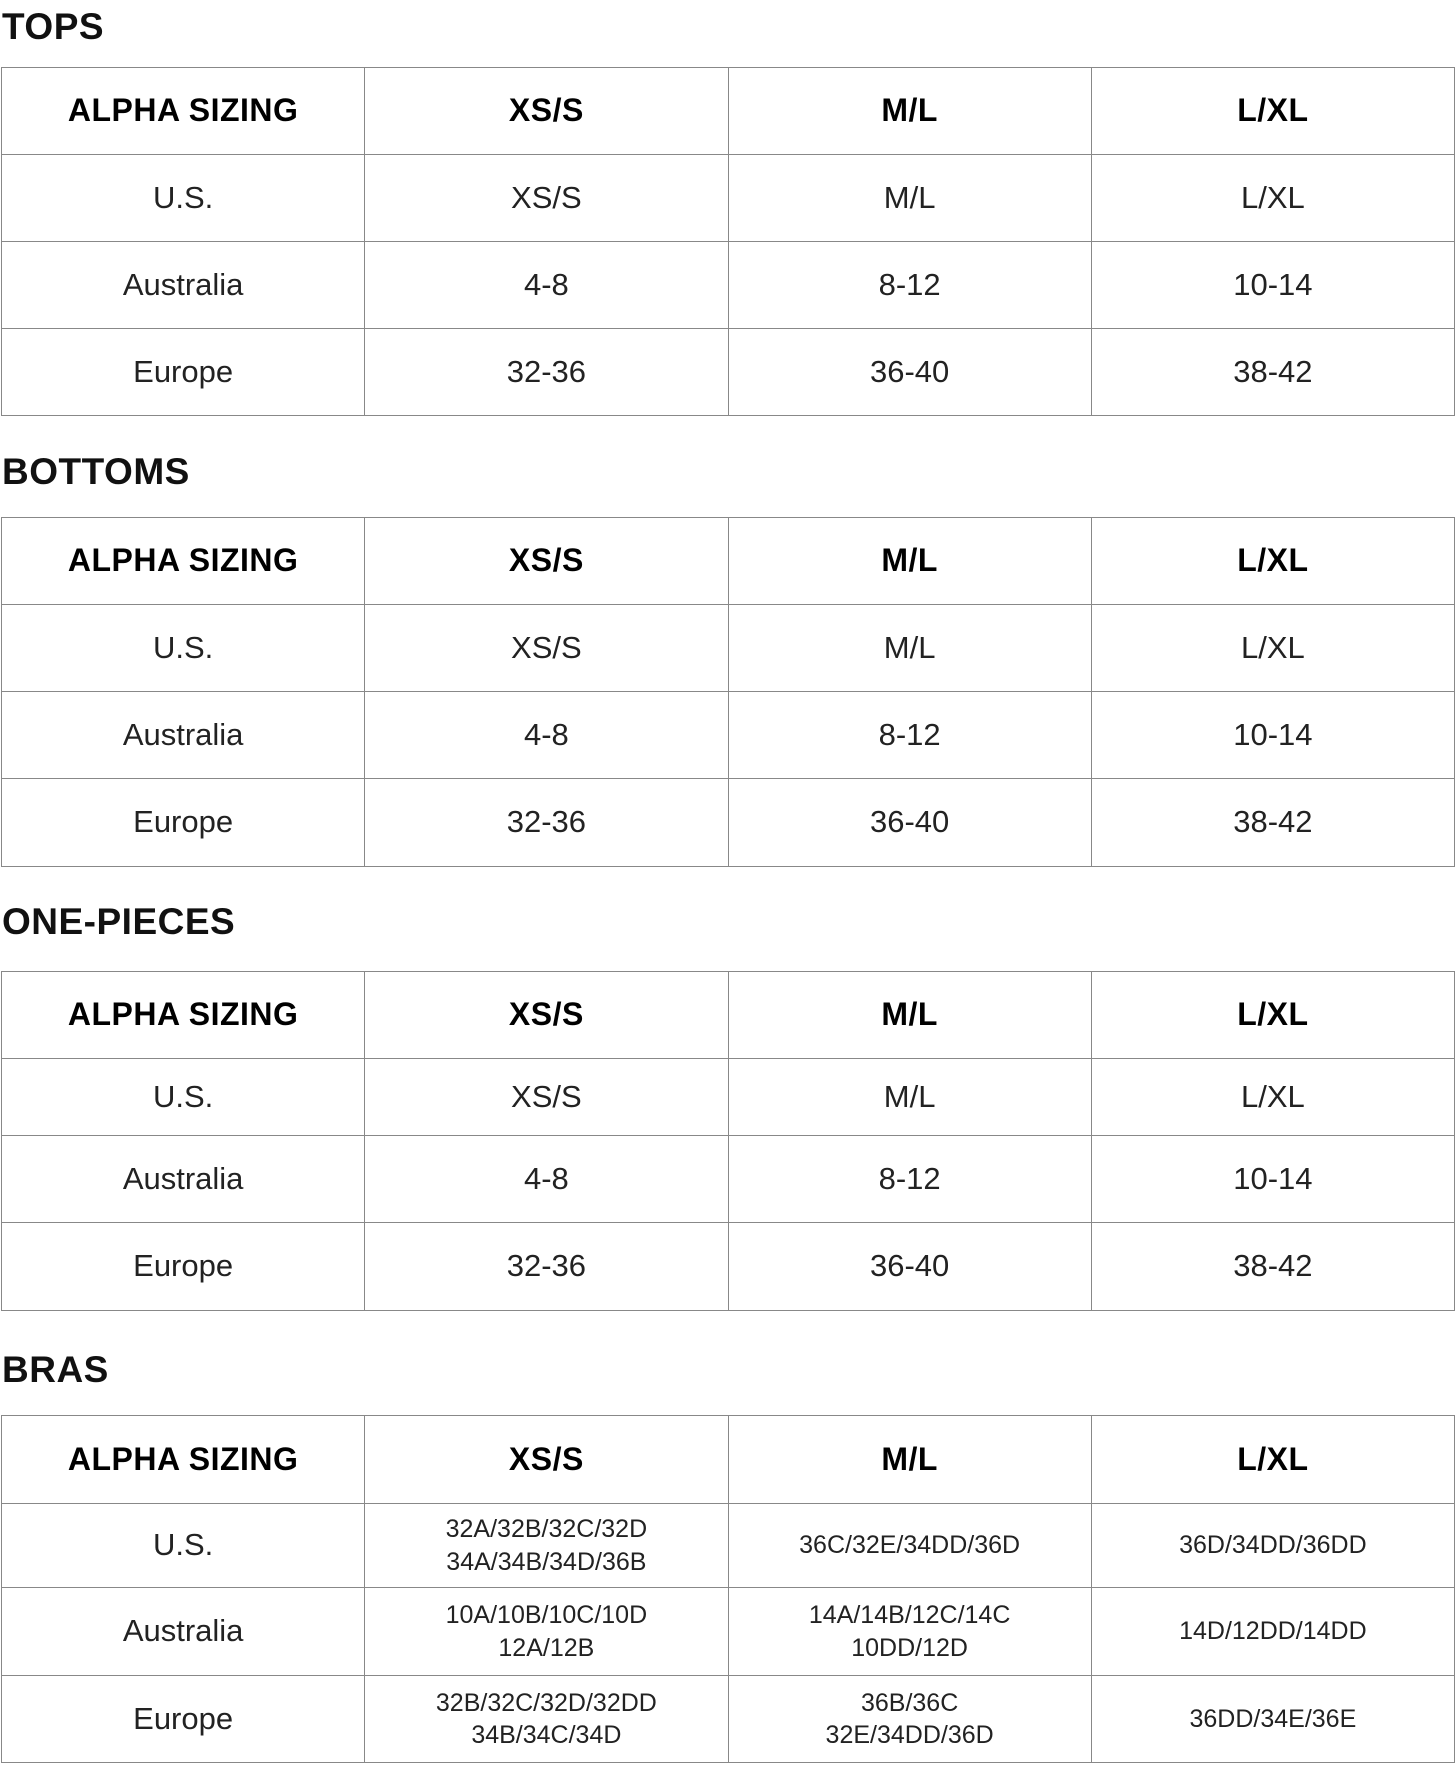  I want to click on size-value-line: 34A/34B/34D/36B, so click(546, 1561).